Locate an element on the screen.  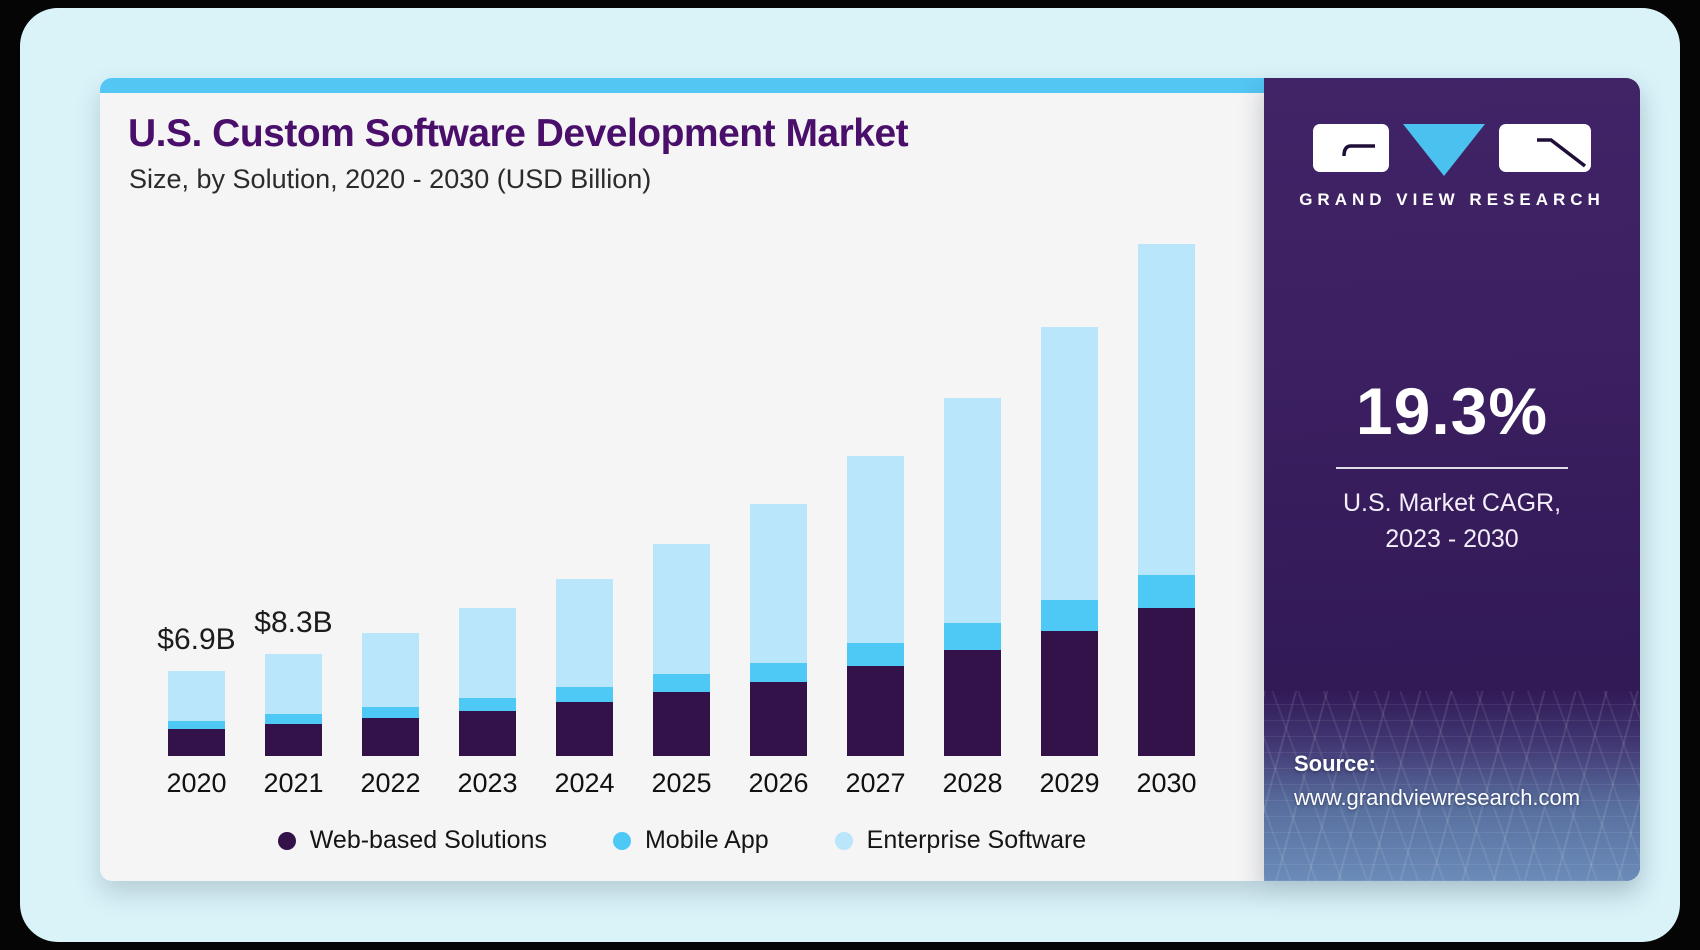
bar-group-2026: 2026 is located at coordinates (778, 650).